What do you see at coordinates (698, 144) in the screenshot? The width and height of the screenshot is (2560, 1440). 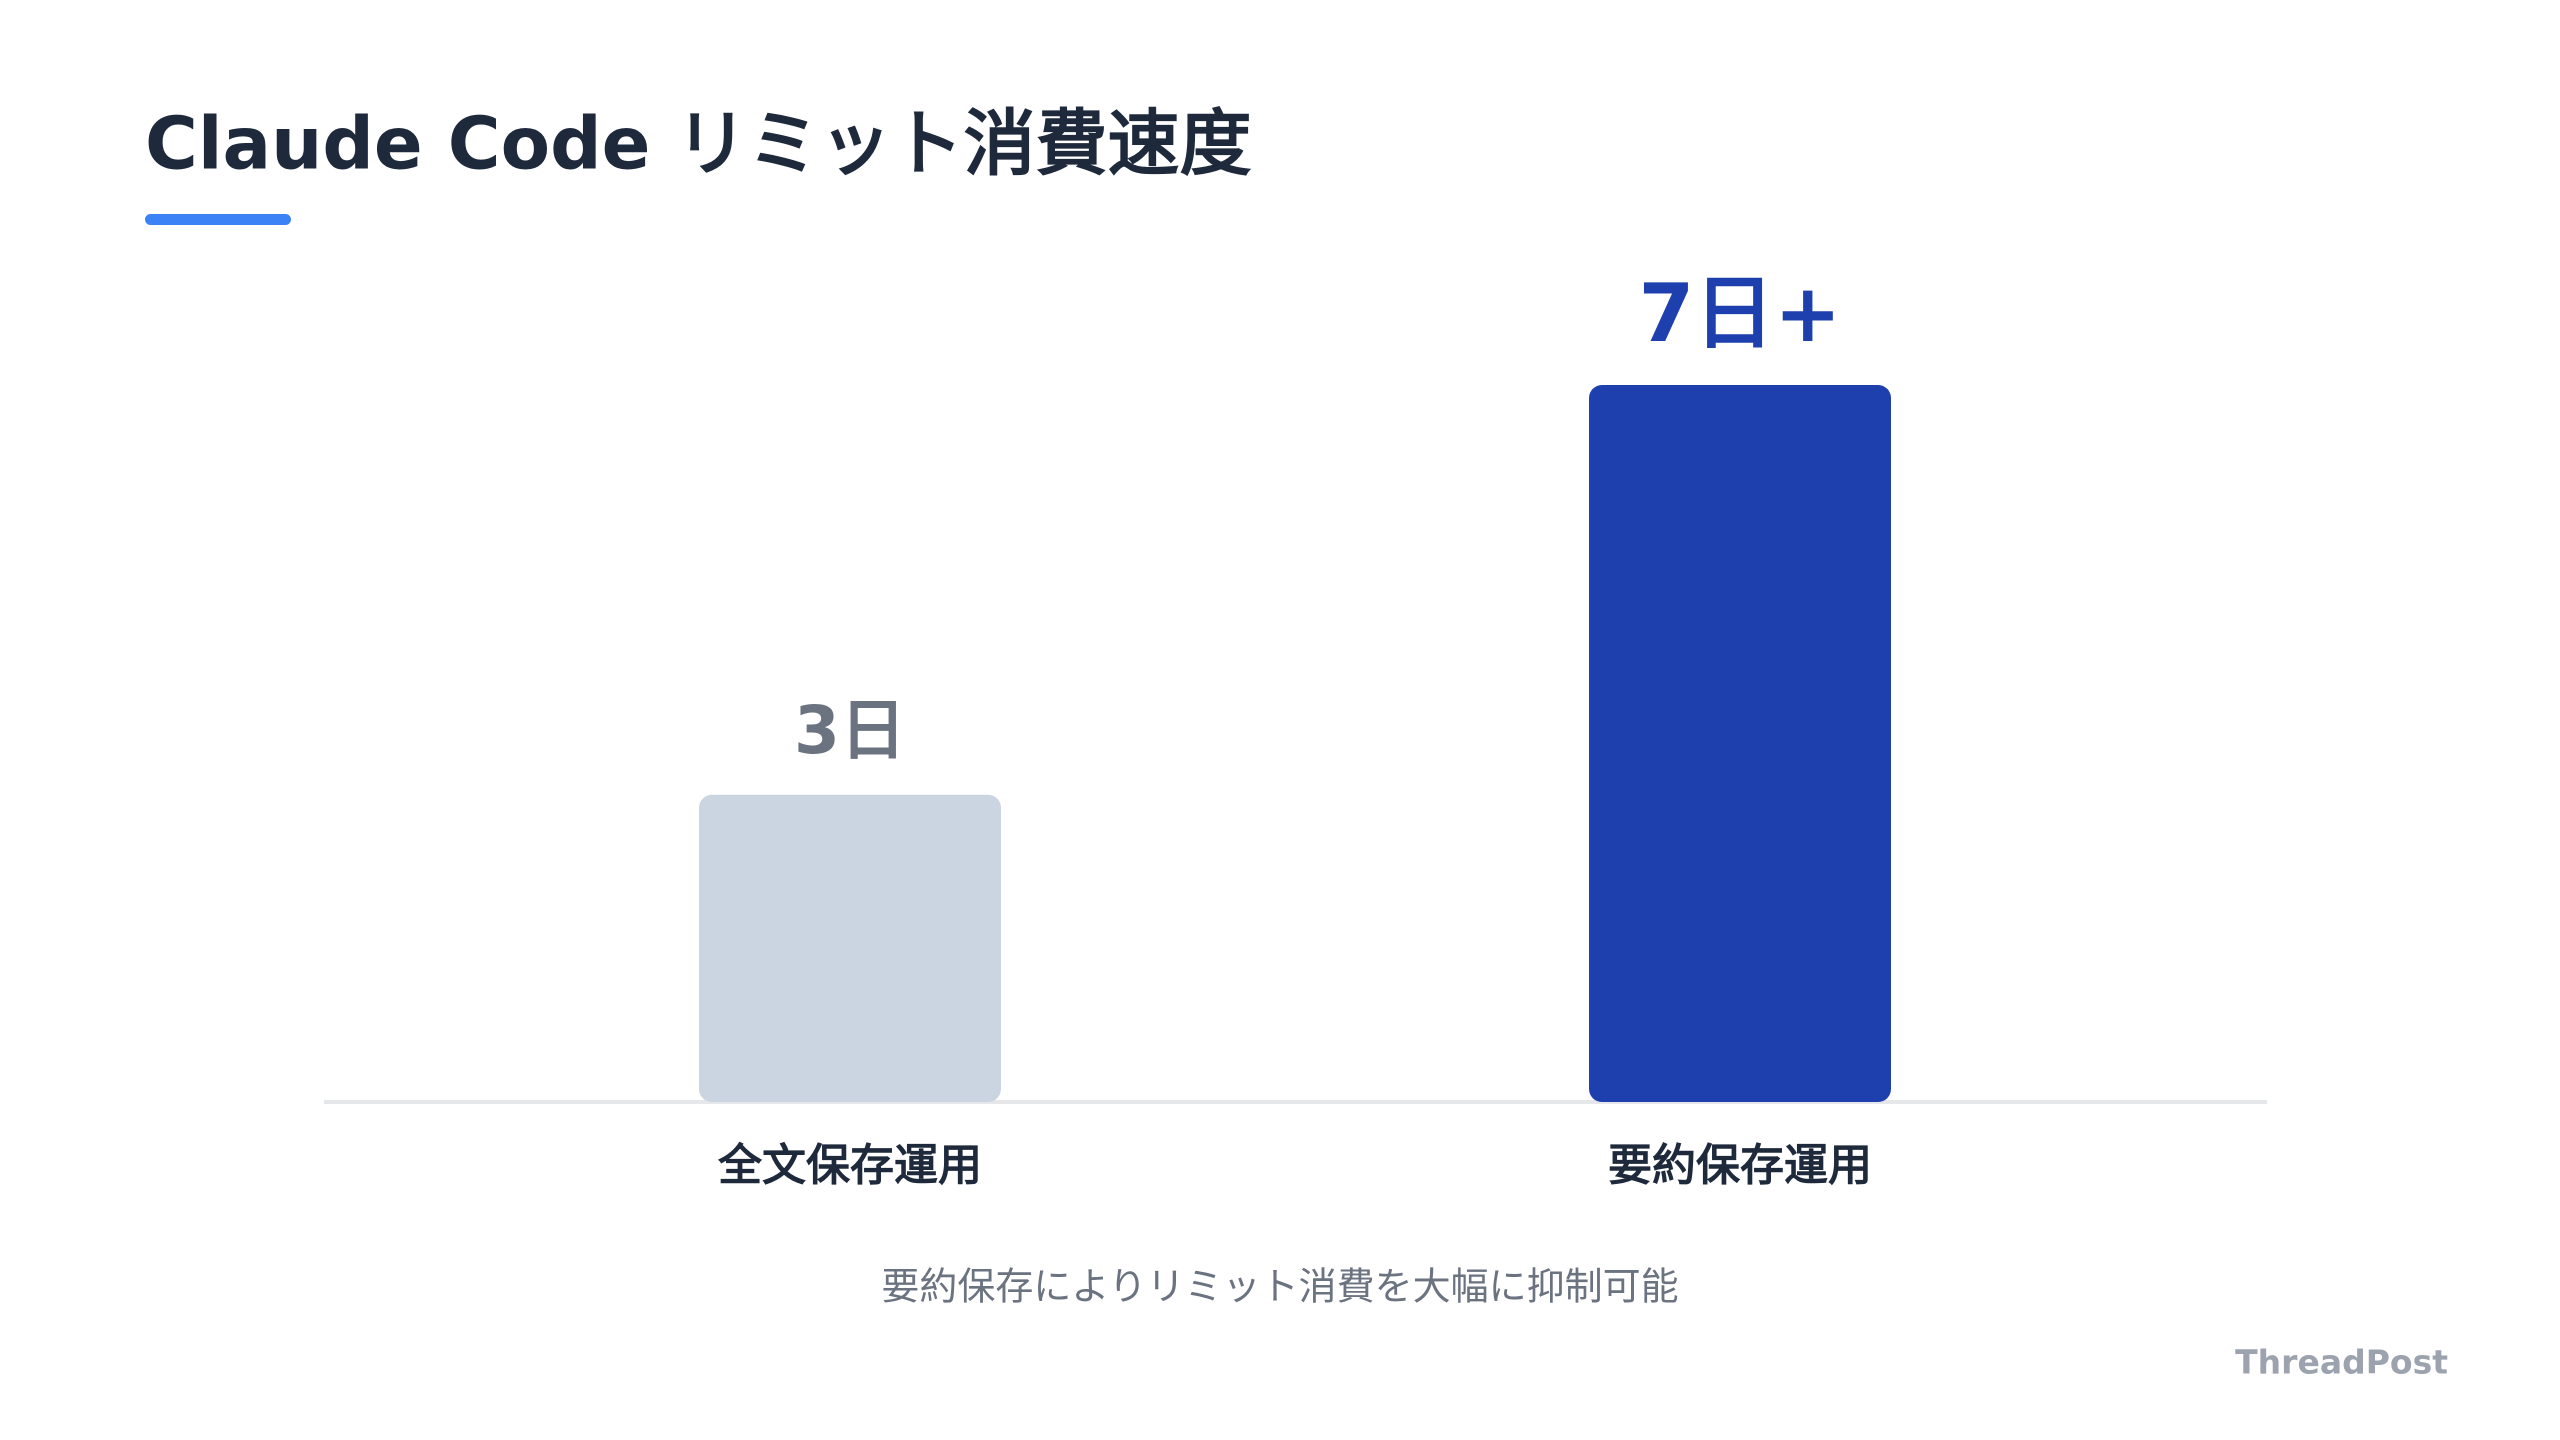 I see `chart-title: Claude Code リミット消費速度` at bounding box center [698, 144].